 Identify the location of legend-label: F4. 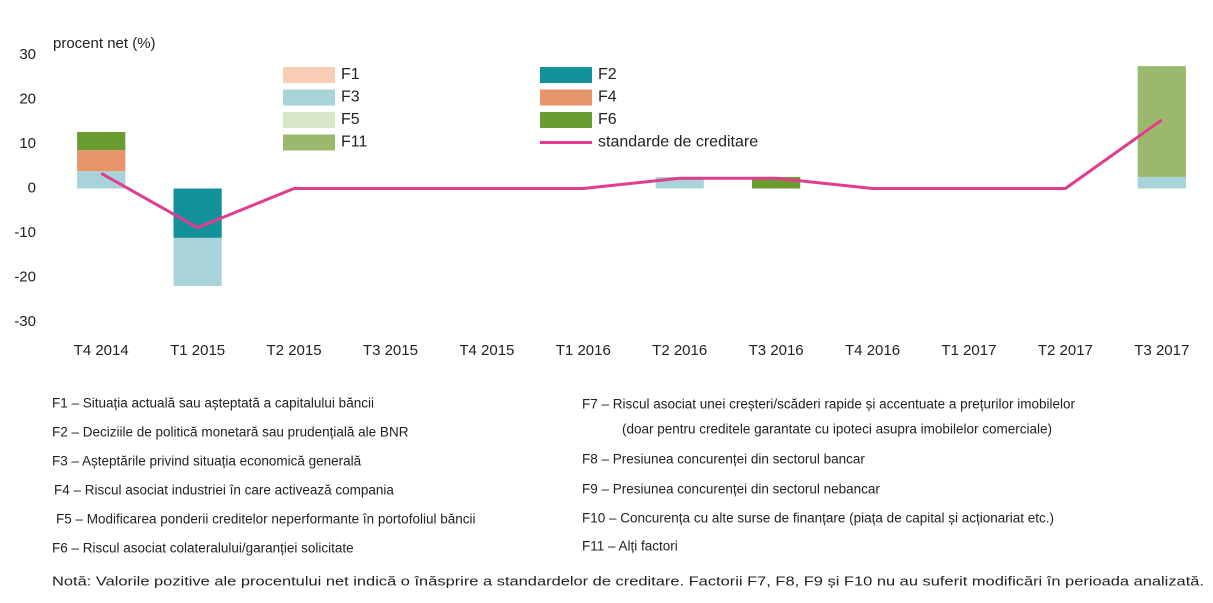
(607, 97).